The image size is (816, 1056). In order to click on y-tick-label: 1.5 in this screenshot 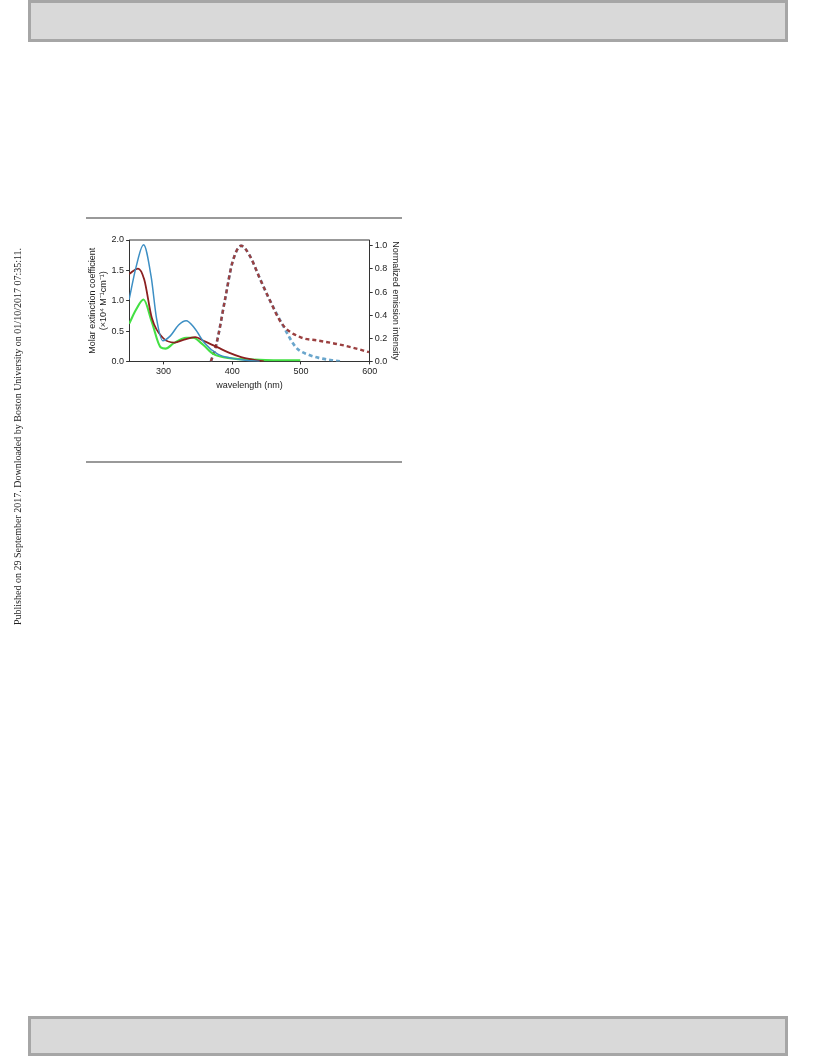, I will do `click(118, 269)`.